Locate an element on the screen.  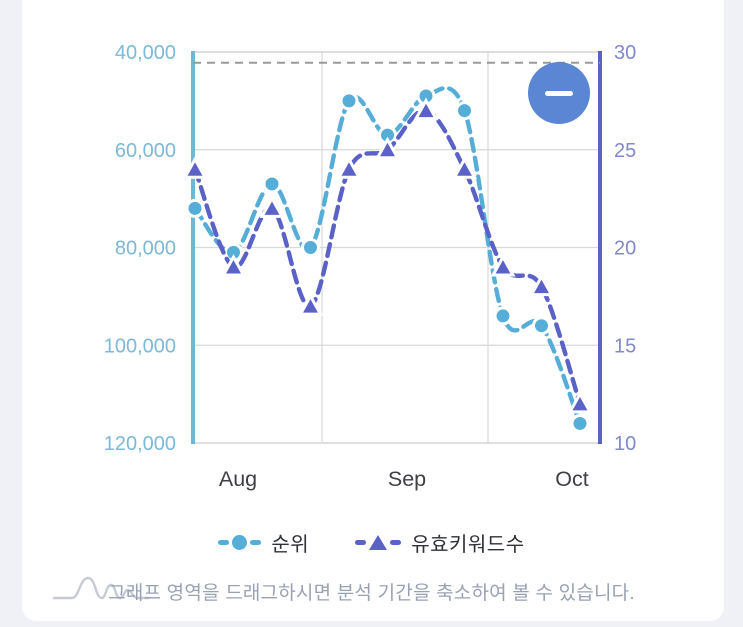
left-axis-tick-label: 60,000 is located at coordinates (145, 151).